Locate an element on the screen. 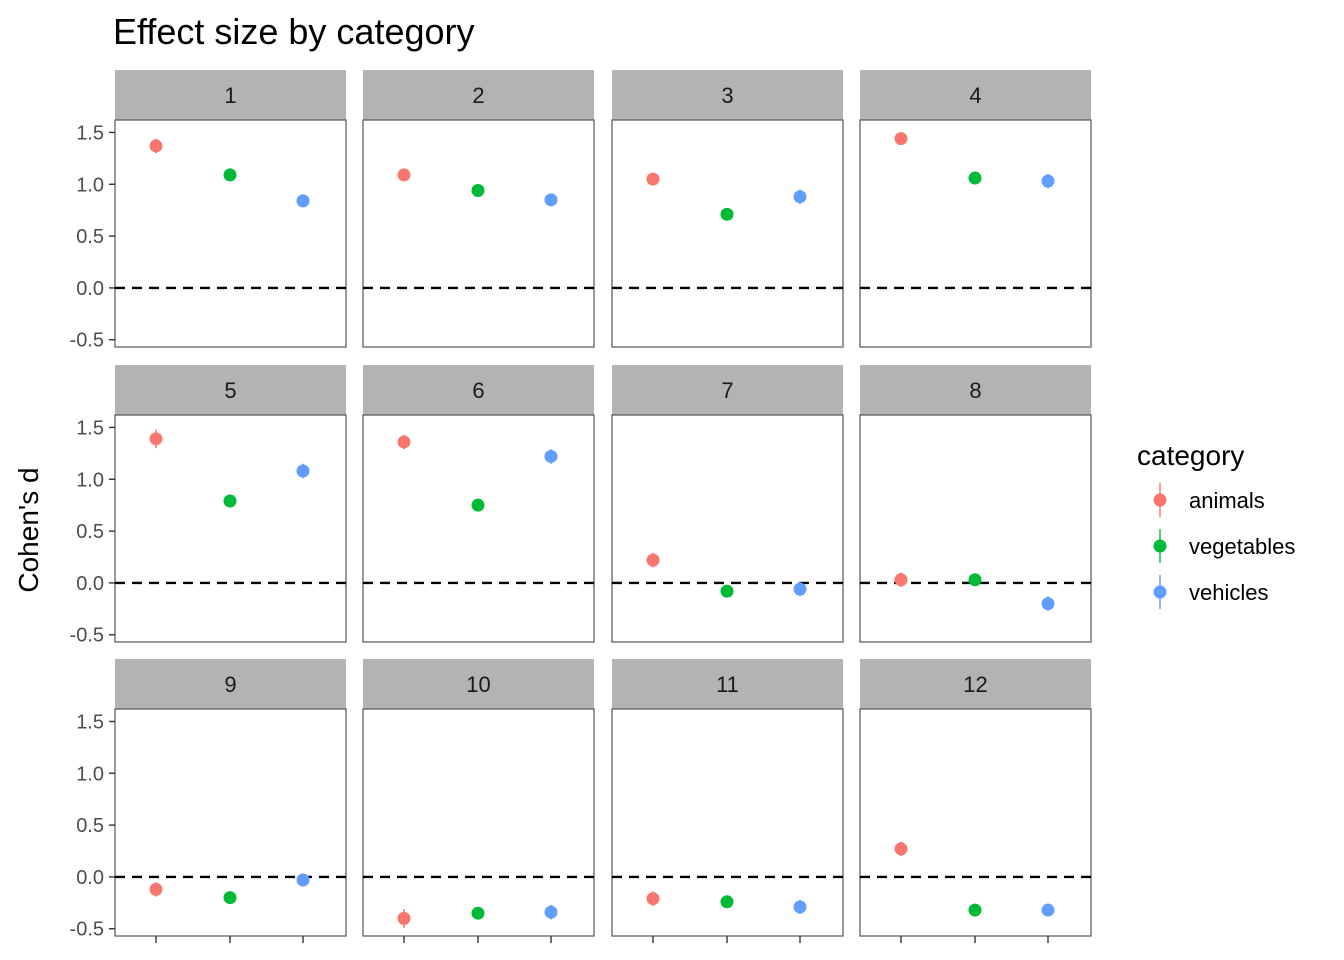 The width and height of the screenshot is (1344, 960). facet-strip-label: 12 is located at coordinates (975, 684).